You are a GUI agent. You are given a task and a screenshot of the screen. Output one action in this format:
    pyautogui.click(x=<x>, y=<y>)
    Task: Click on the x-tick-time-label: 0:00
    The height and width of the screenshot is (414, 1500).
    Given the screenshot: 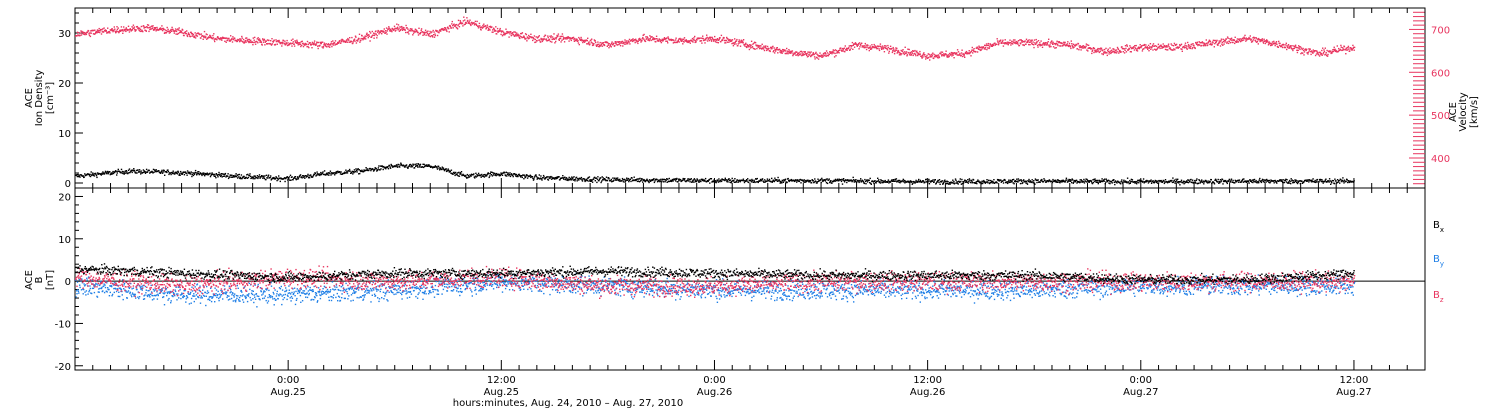 What is the action you would take?
    pyautogui.click(x=1141, y=380)
    